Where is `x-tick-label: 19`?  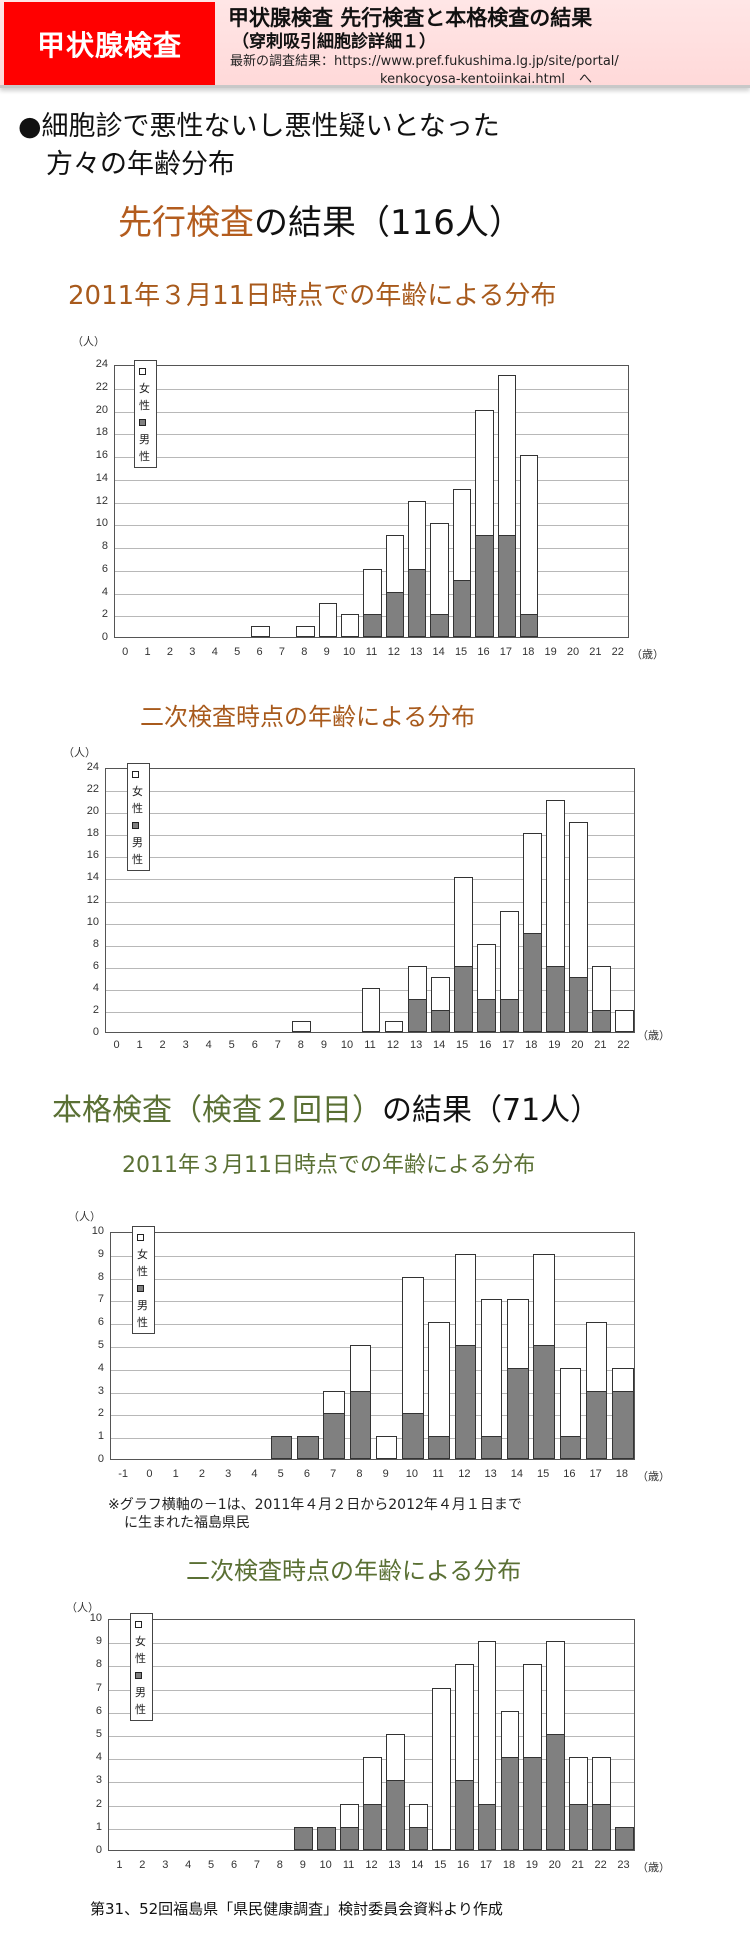 x-tick-label: 19 is located at coordinates (532, 1865).